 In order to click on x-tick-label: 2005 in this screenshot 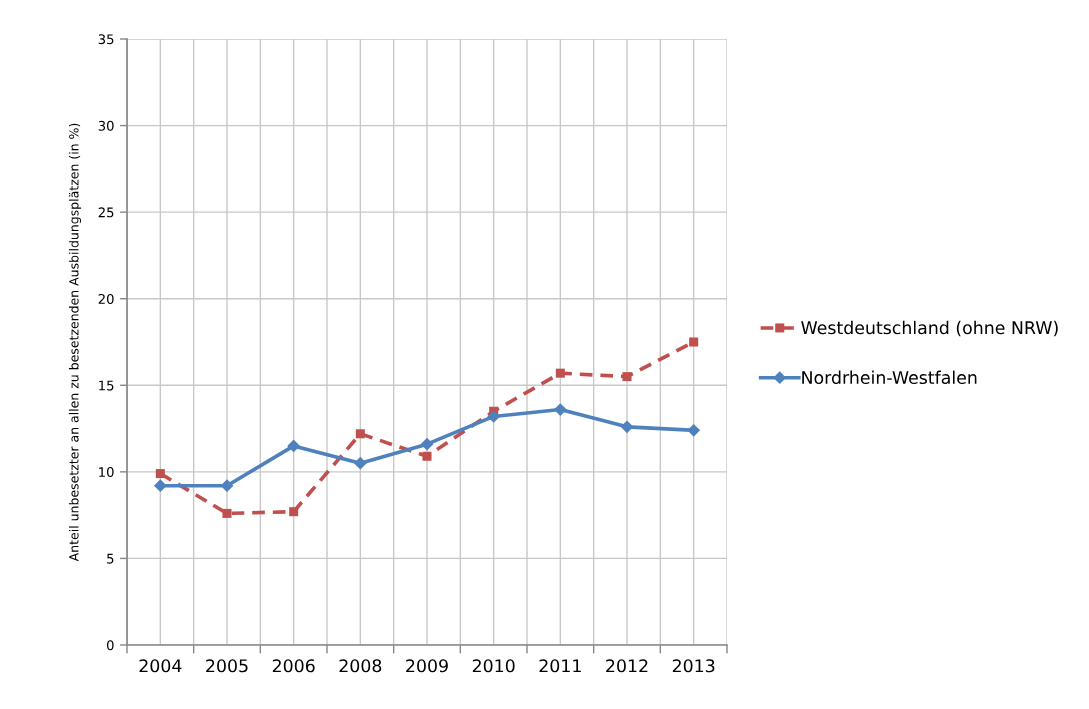, I will do `click(227, 666)`.